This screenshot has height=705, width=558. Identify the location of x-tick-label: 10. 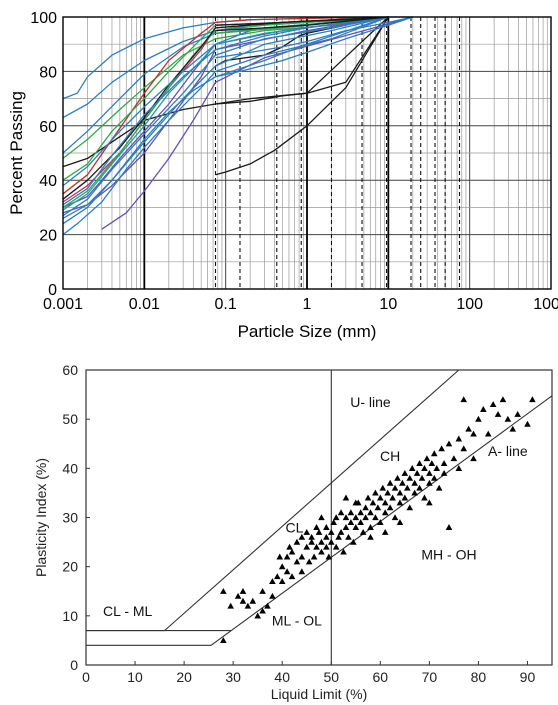
(135, 677).